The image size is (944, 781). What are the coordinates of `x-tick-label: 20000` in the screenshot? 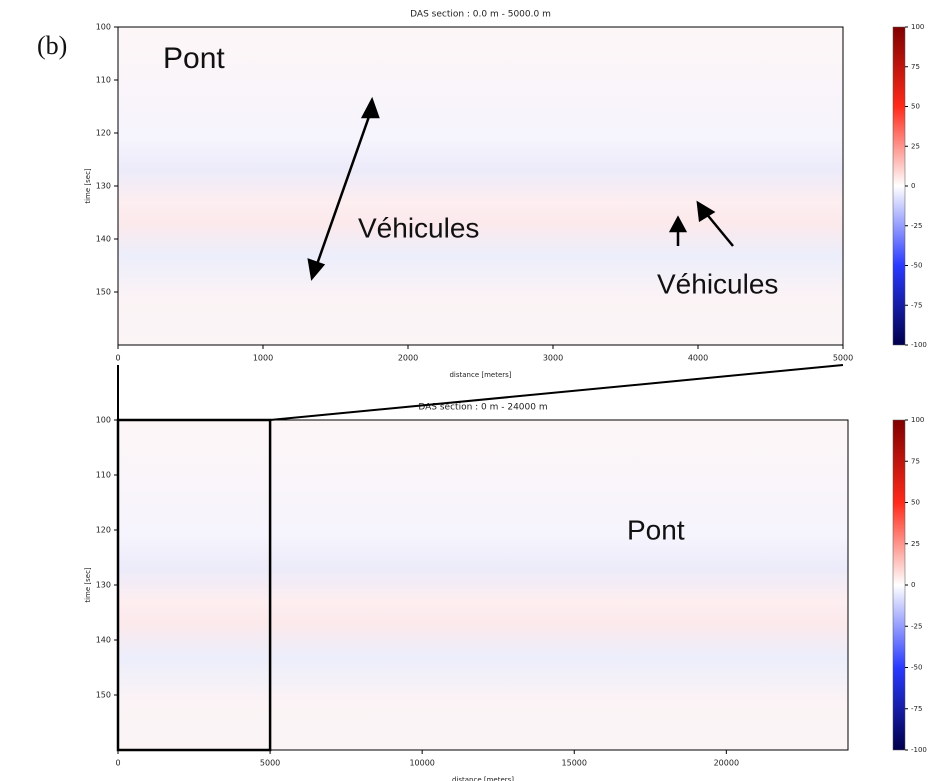 It's located at (726, 763).